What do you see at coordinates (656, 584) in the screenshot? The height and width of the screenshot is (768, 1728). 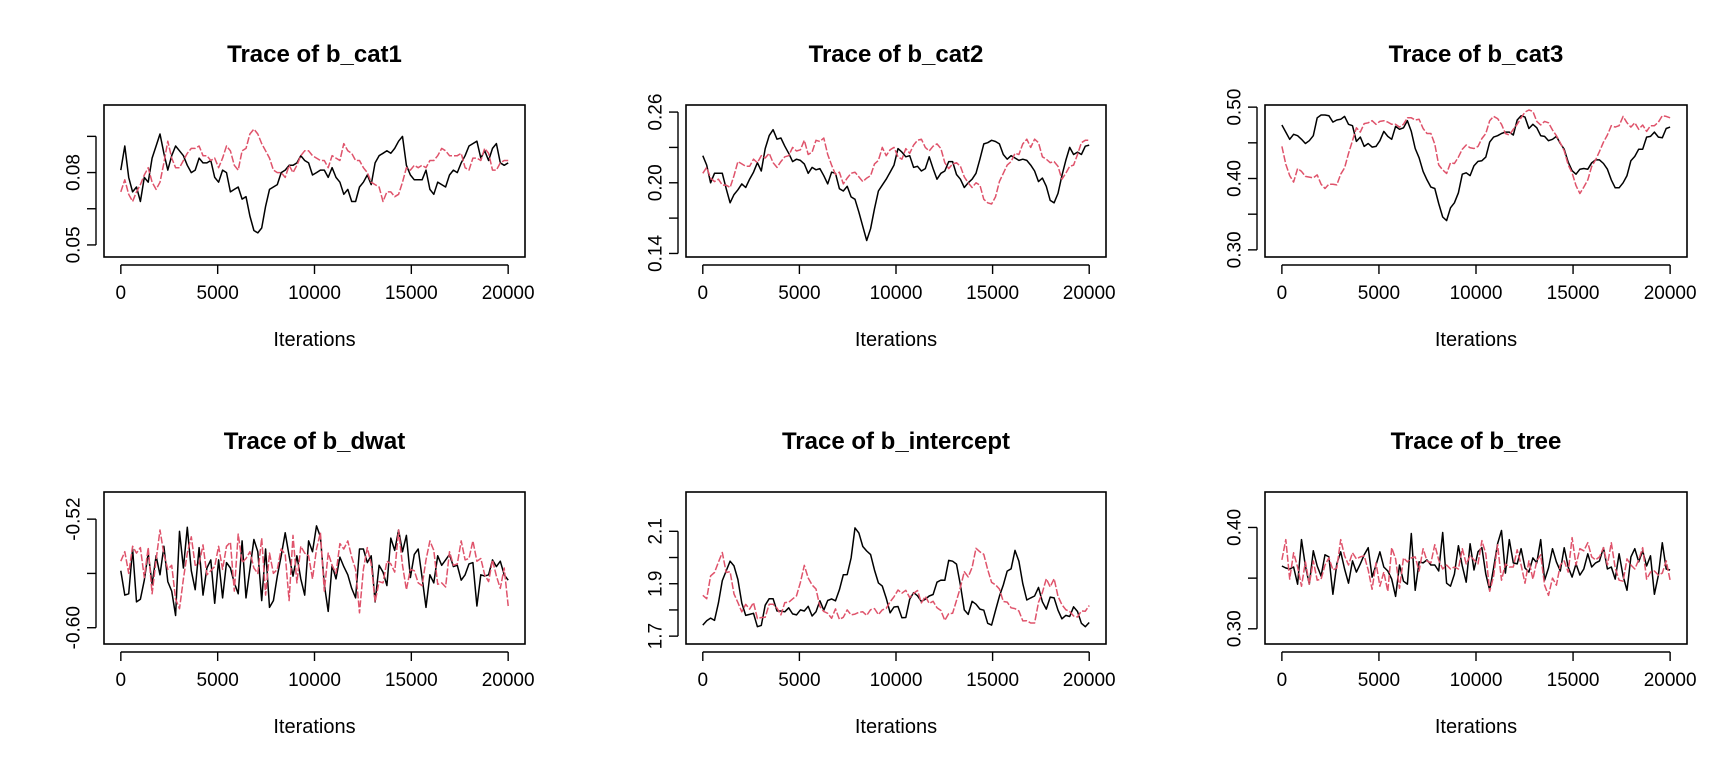 I see `y-tick-label: 1.9` at bounding box center [656, 584].